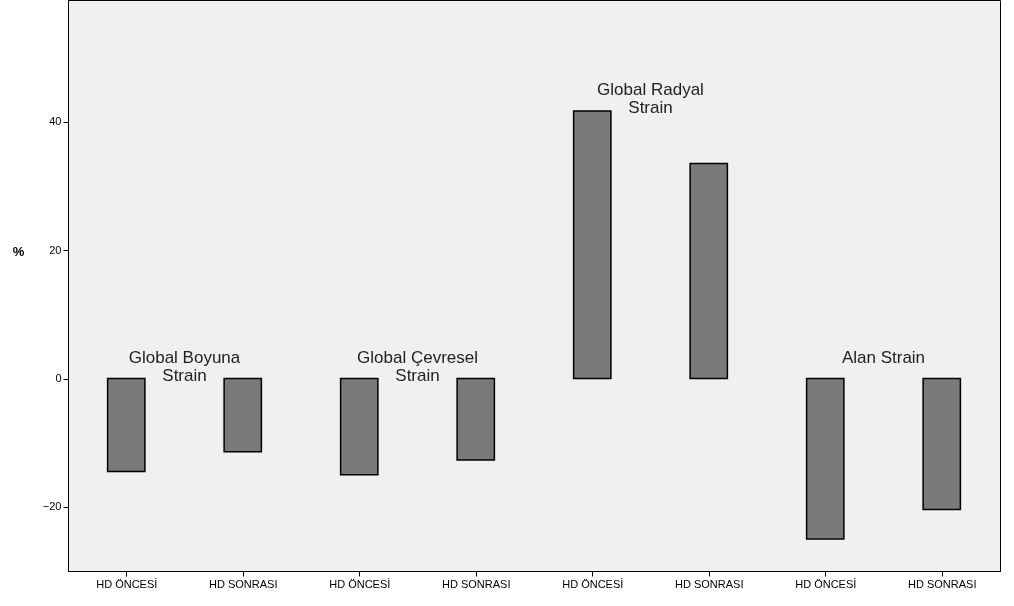  Describe the element at coordinates (650, 98) in the screenshot. I see `annotation: Global Radyal Strain` at that location.